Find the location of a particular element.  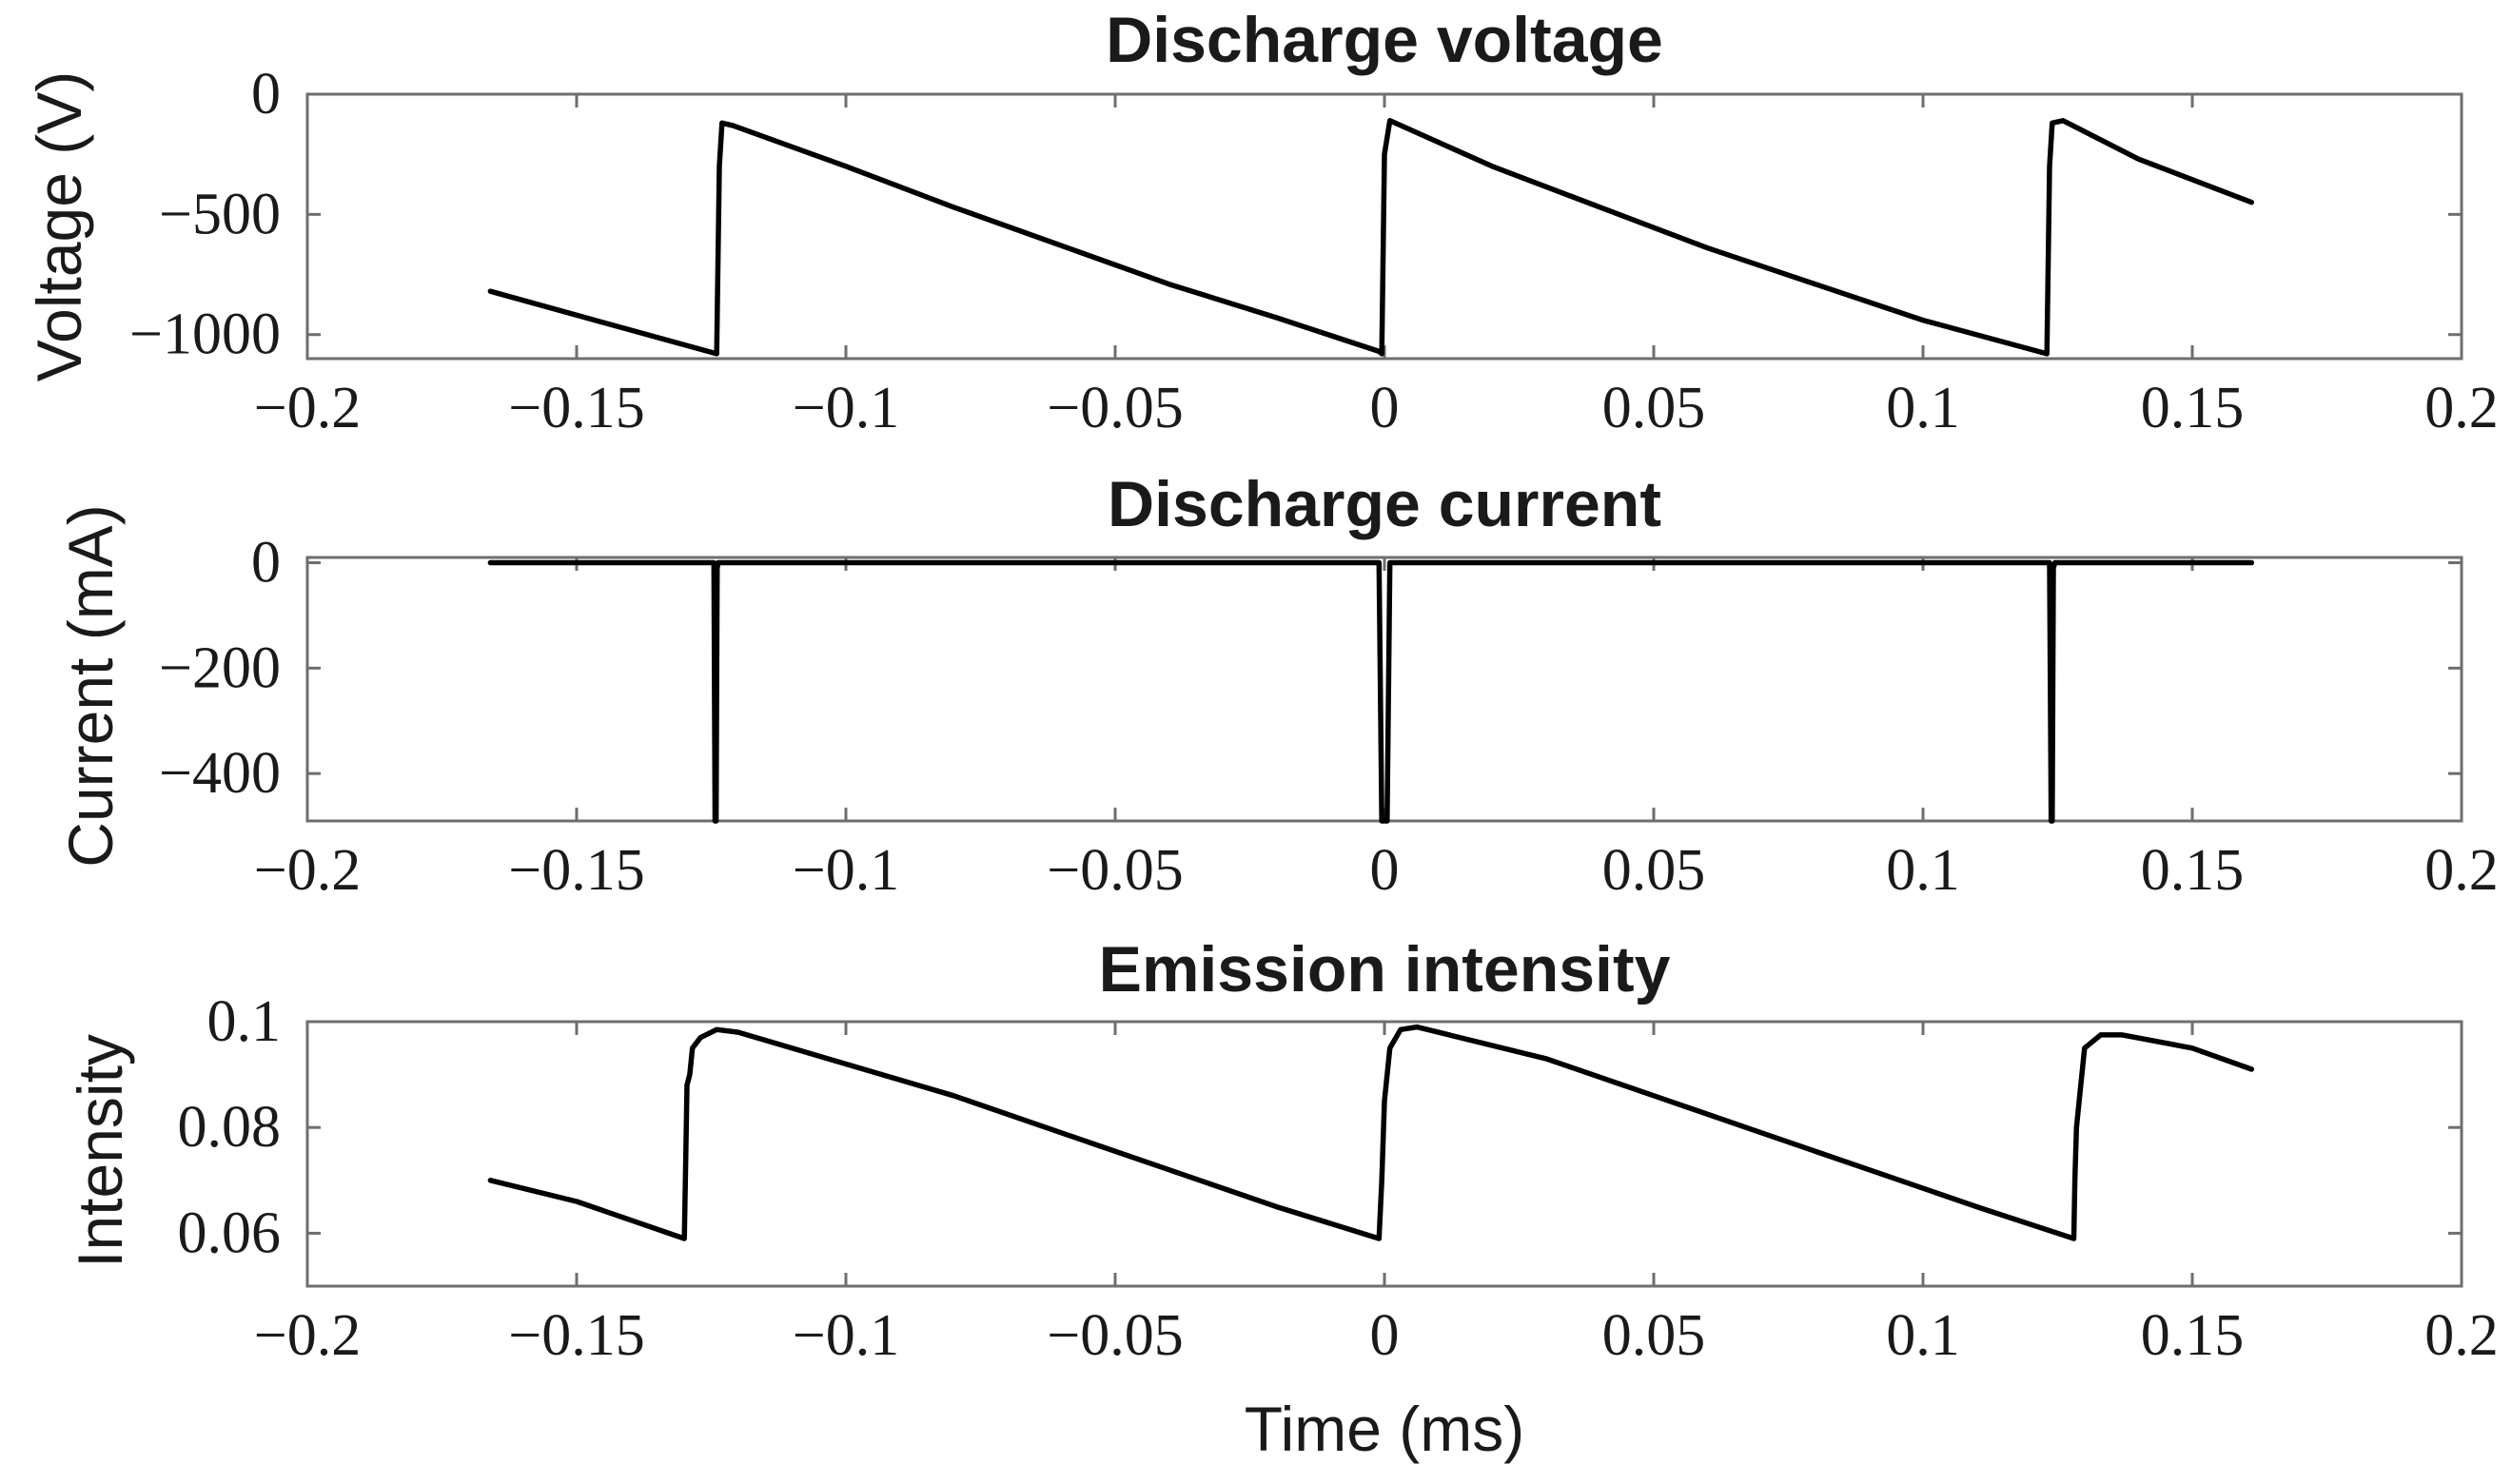

current-x-tick-label: −0.2 is located at coordinates (307, 870).